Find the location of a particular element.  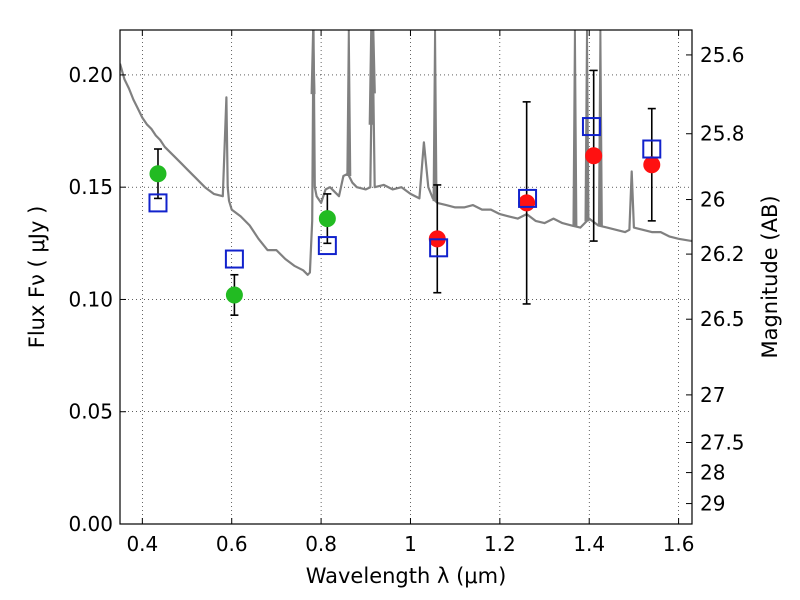

y2-tick-label: 29 is located at coordinates (712, 504).